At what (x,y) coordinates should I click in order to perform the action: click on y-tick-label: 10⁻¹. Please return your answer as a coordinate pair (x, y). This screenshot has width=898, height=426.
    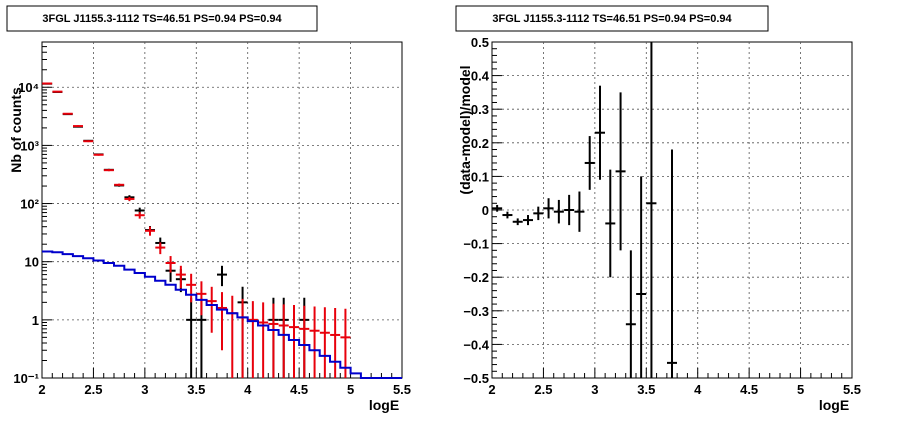
    Looking at the image, I should click on (26, 378).